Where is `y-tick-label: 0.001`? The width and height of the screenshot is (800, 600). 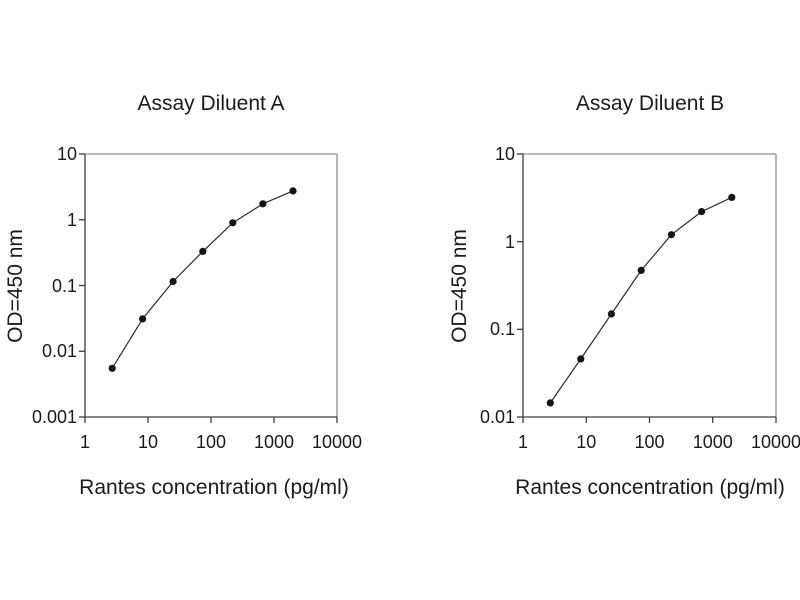 y-tick-label: 0.001 is located at coordinates (54, 417).